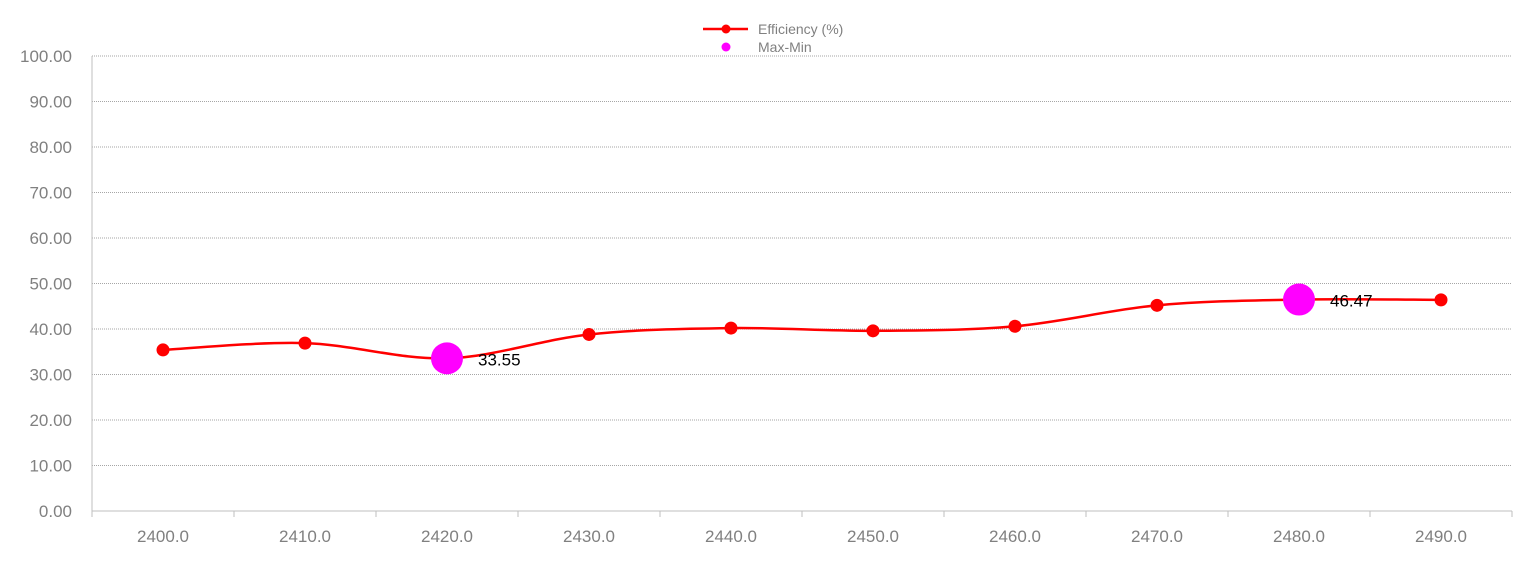  I want to click on x-tick-label: 2450.0, so click(873, 536).